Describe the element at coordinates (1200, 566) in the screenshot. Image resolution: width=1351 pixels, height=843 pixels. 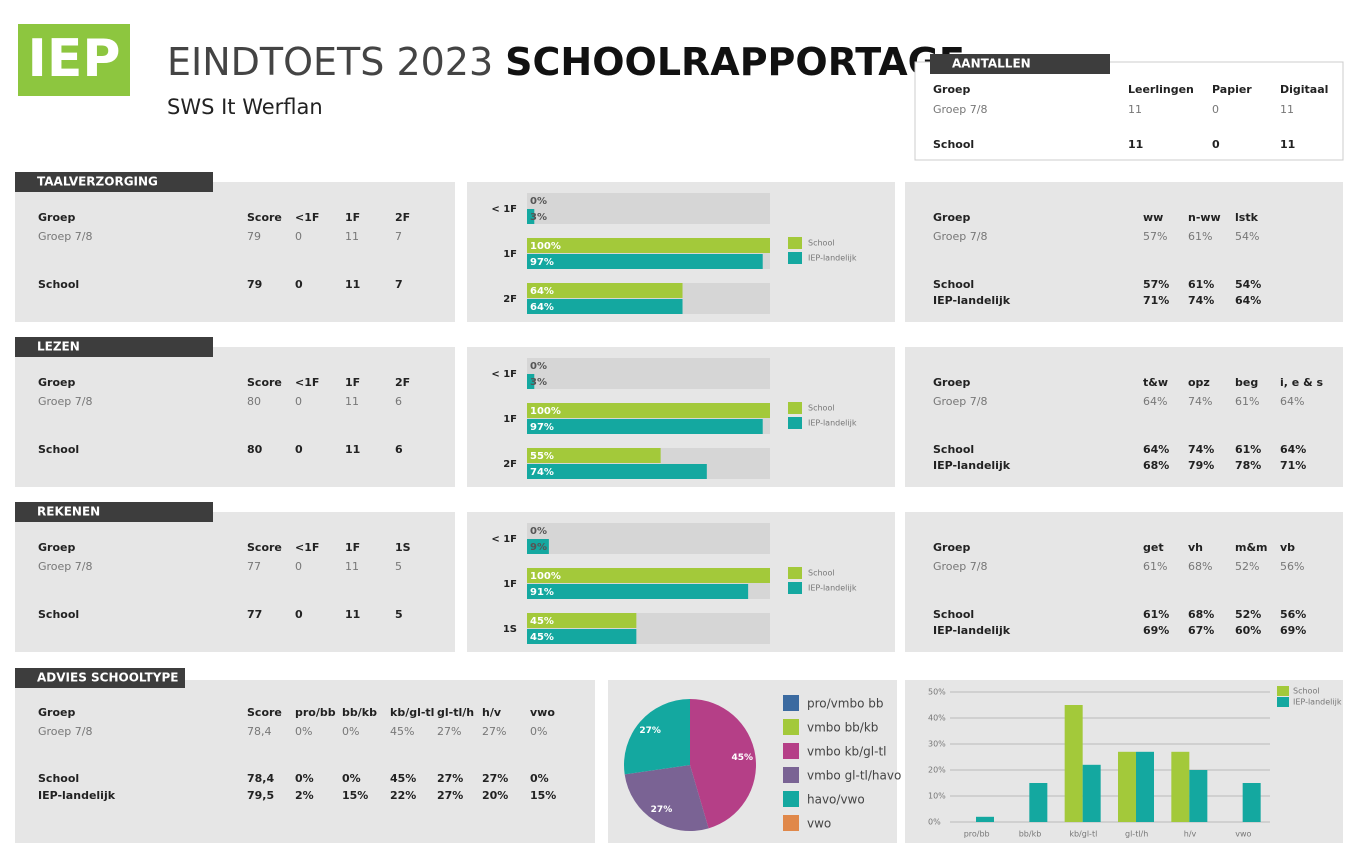
I see `table-cell: 68%` at that location.